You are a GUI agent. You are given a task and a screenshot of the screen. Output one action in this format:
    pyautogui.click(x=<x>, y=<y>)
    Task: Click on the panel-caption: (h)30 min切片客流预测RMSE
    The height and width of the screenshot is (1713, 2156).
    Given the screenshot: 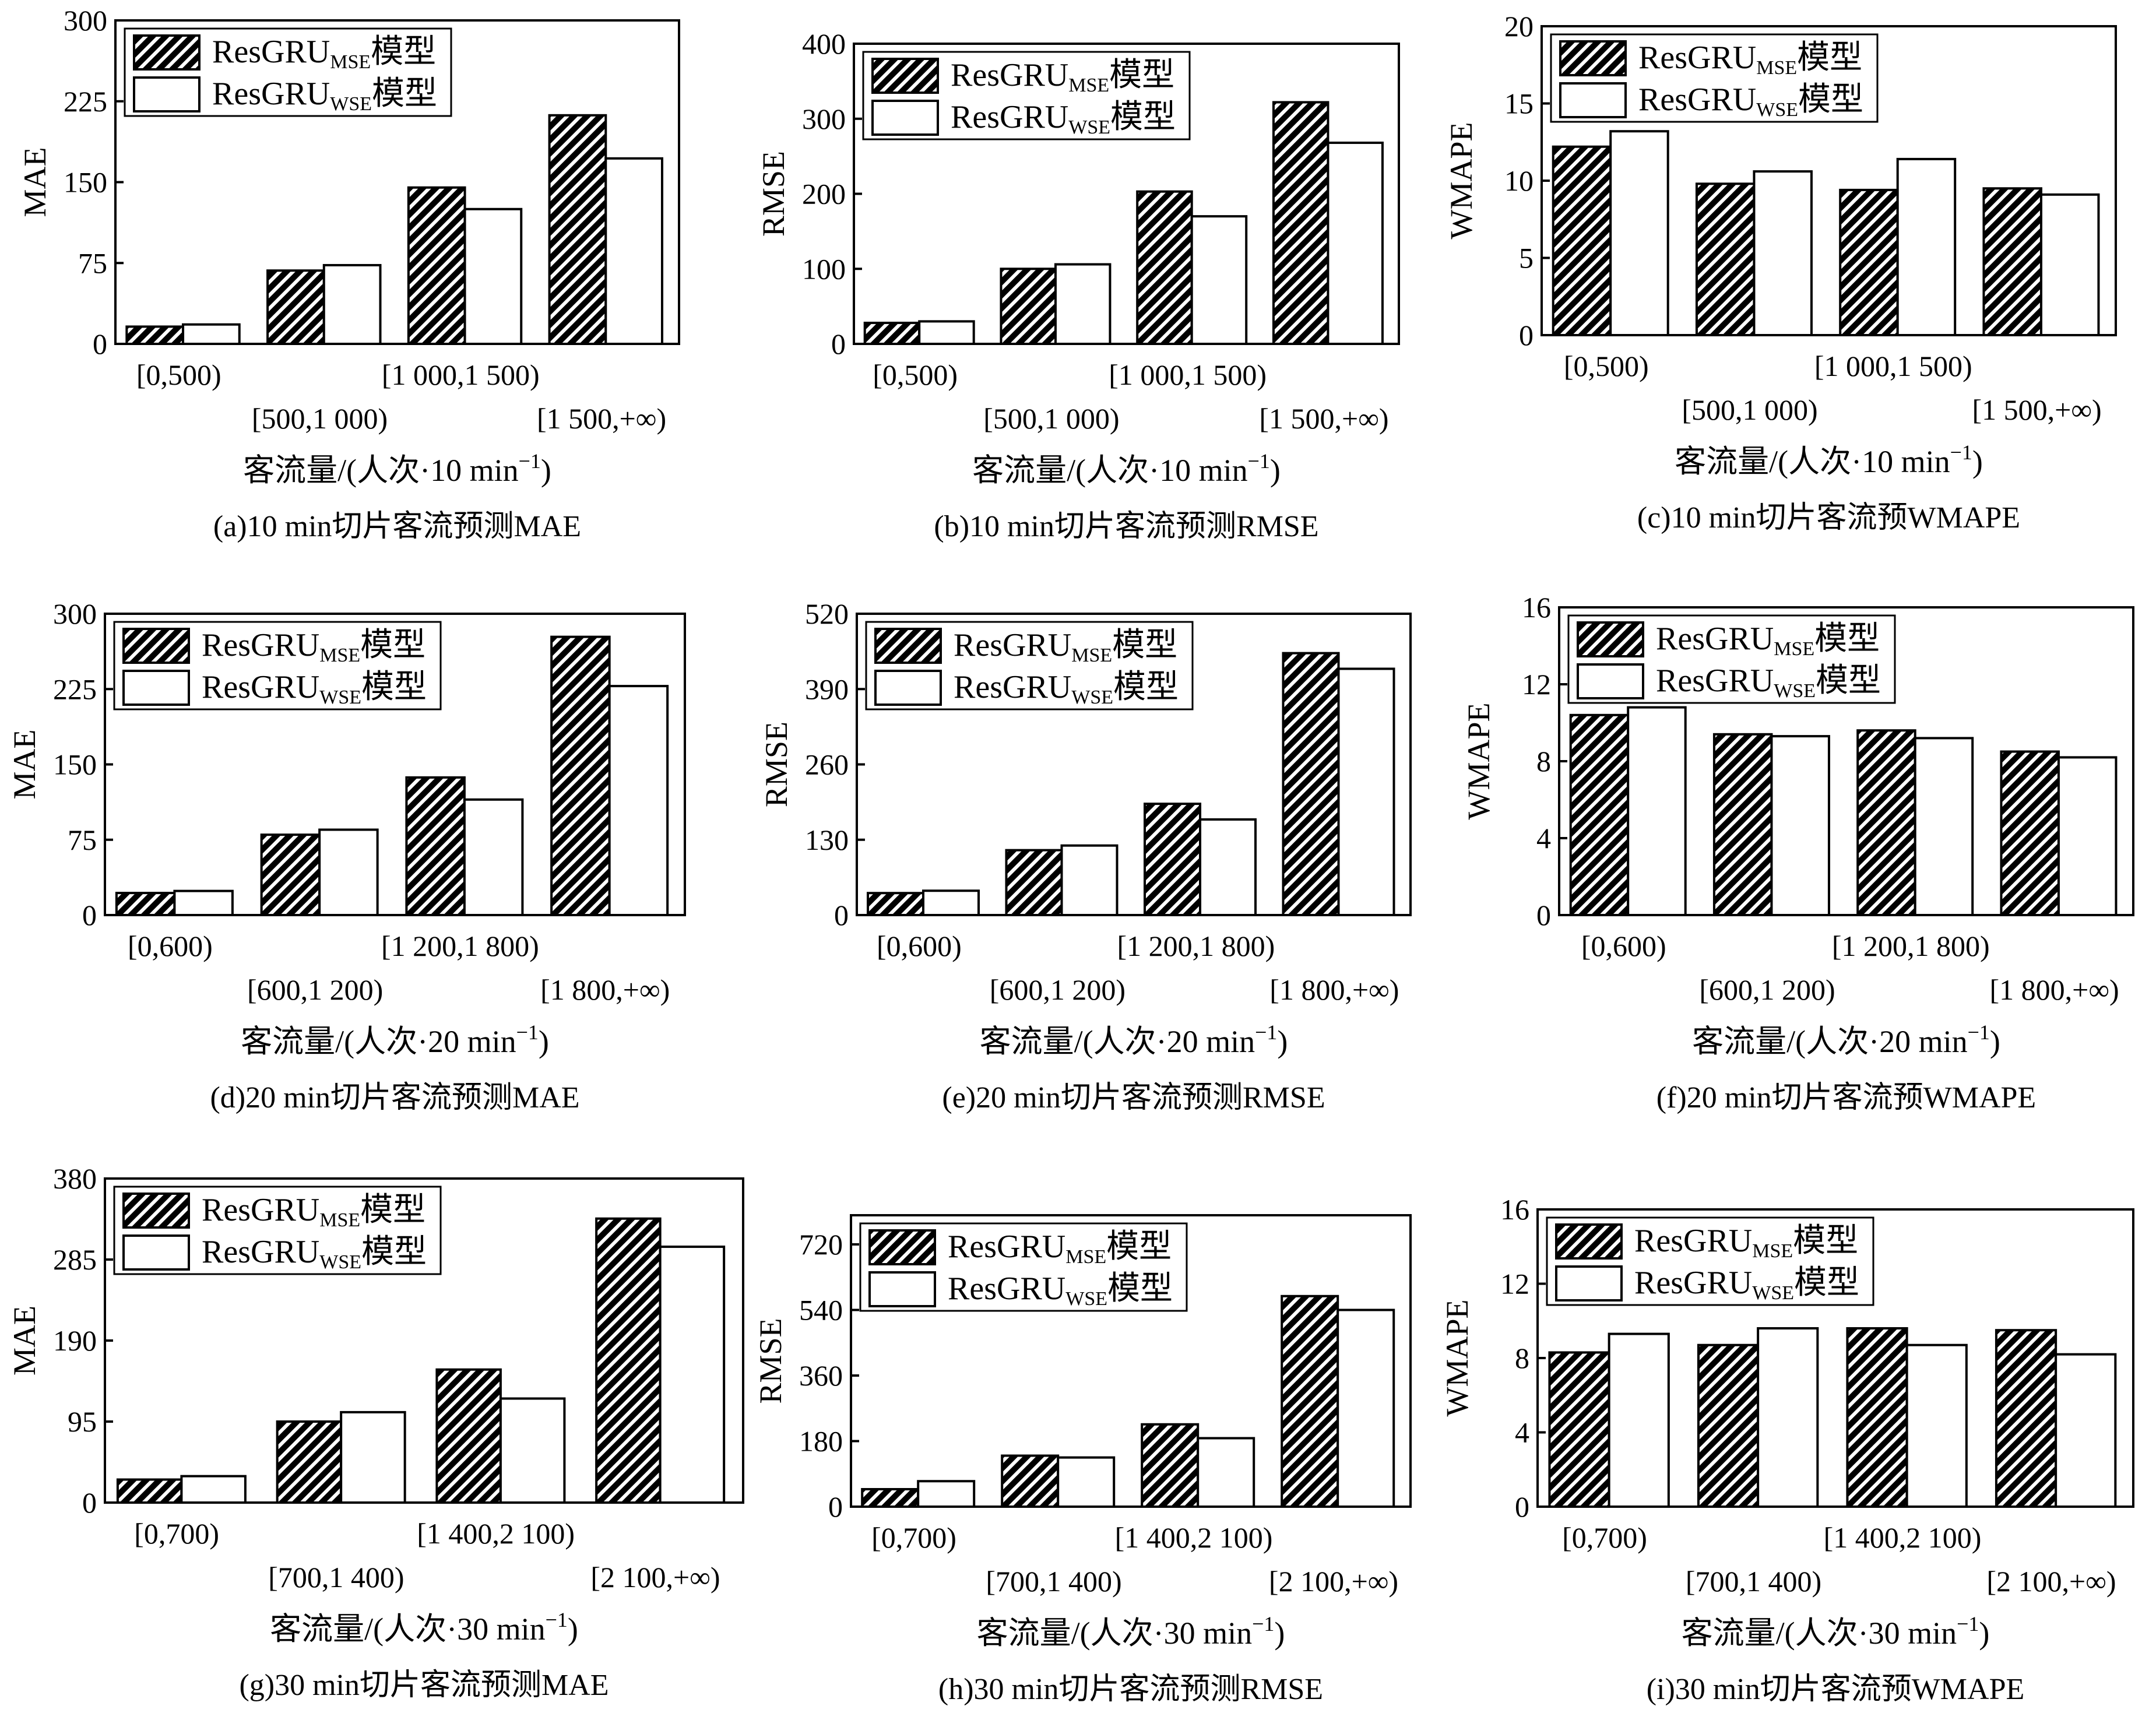 What is the action you would take?
    pyautogui.click(x=1130, y=1689)
    